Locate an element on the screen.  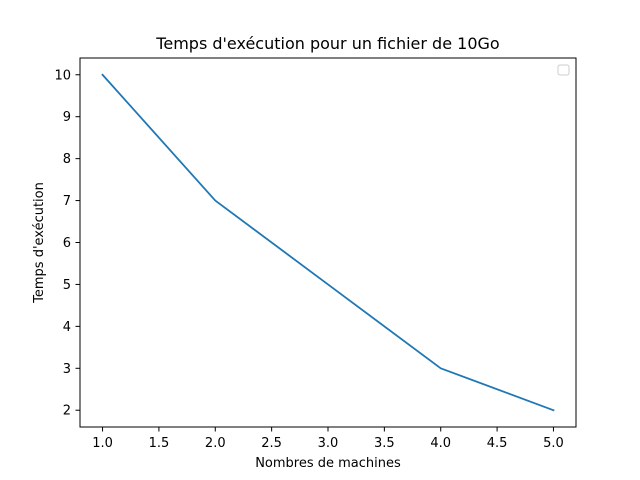
x-tick-label: 3.0 is located at coordinates (328, 443).